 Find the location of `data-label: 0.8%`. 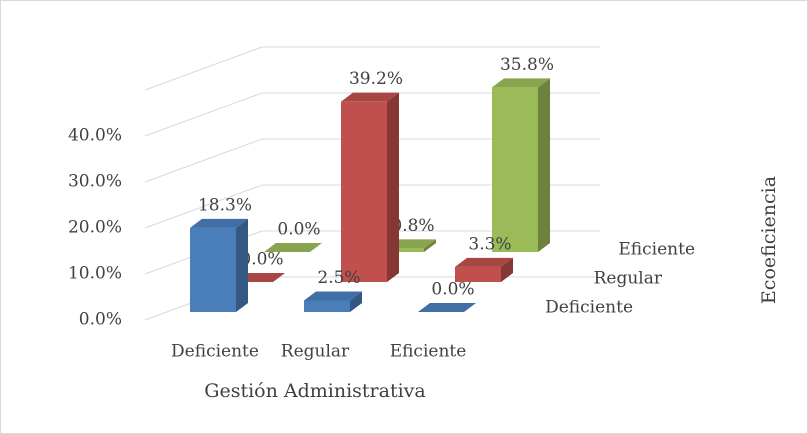

data-label: 0.8% is located at coordinates (412, 226).